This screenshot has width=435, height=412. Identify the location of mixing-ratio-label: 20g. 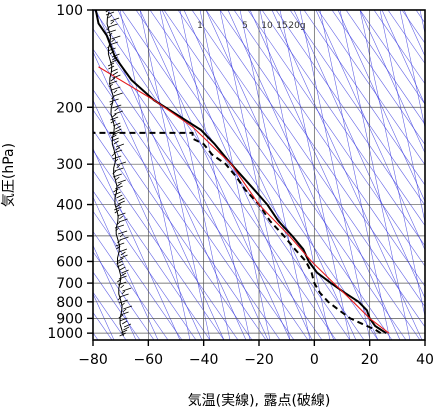
(296, 26).